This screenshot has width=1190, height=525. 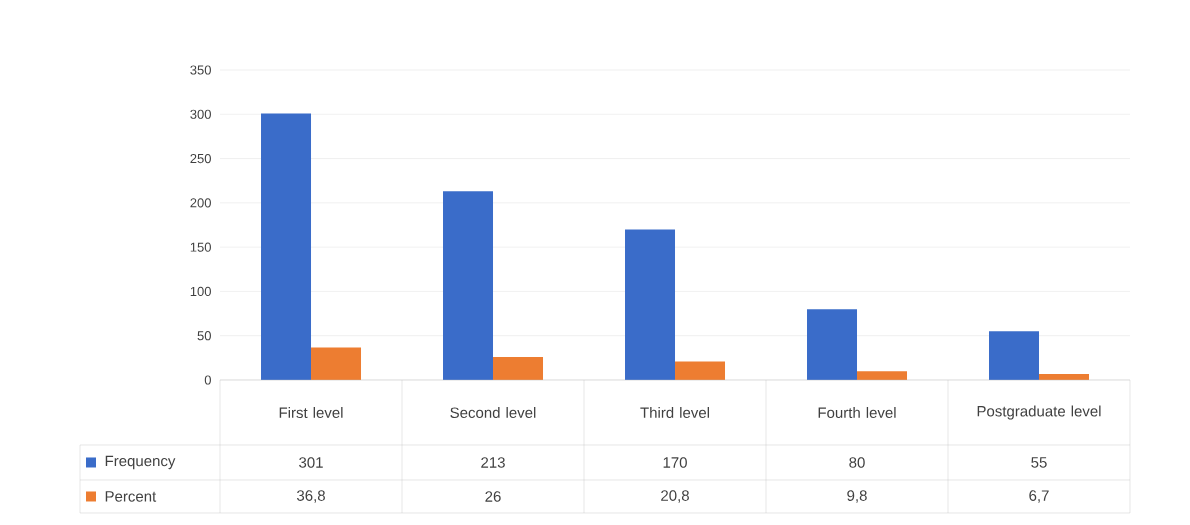 I want to click on data-label: 55, so click(x=1039, y=462).